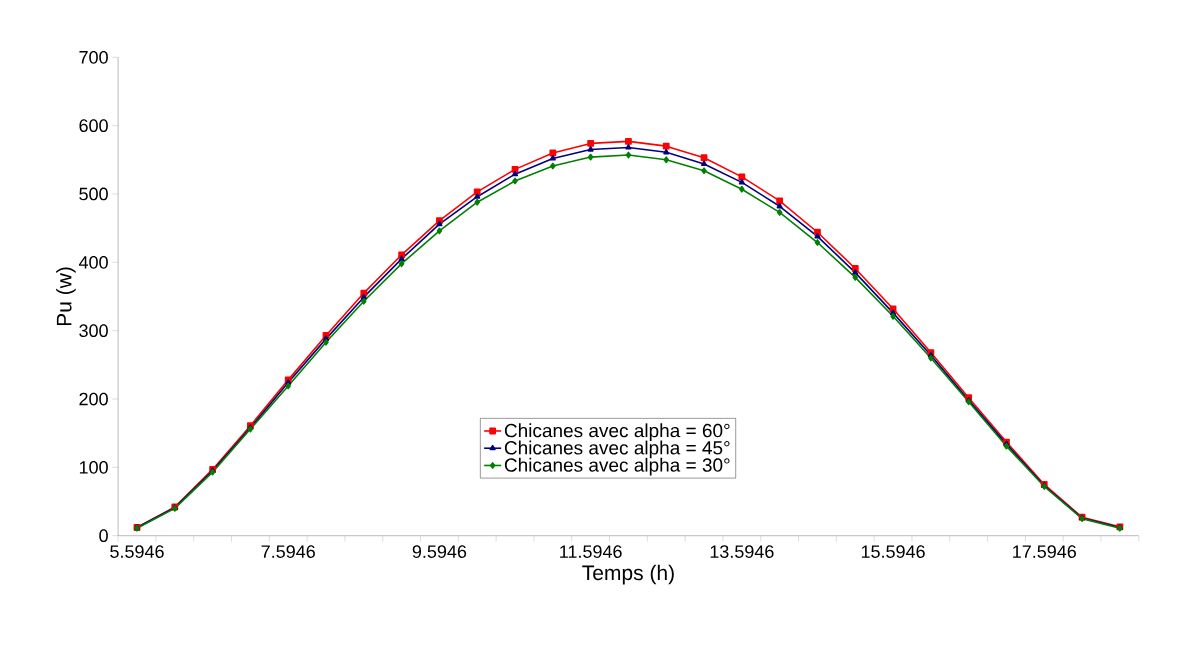 Image resolution: width=1181 pixels, height=654 pixels. Describe the element at coordinates (742, 551) in the screenshot. I see `x-tick-label: 13.5946` at that location.